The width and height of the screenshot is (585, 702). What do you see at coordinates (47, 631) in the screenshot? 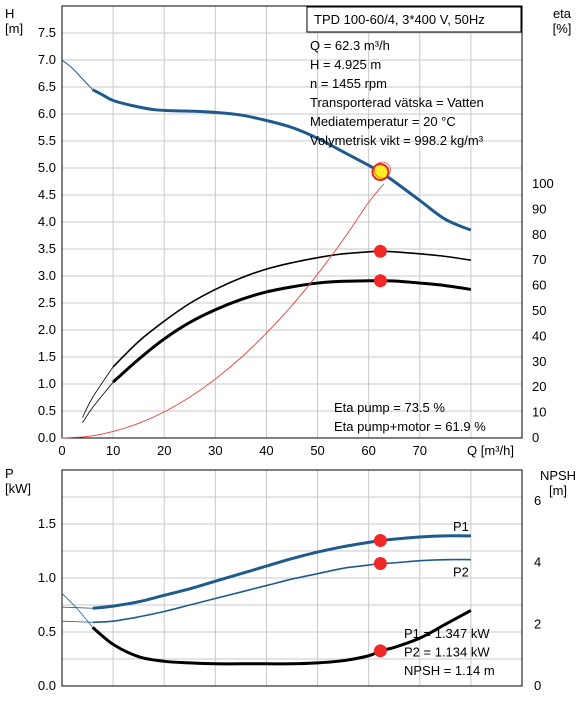
I see `bottom-y-left-tick: 0.5` at bounding box center [47, 631].